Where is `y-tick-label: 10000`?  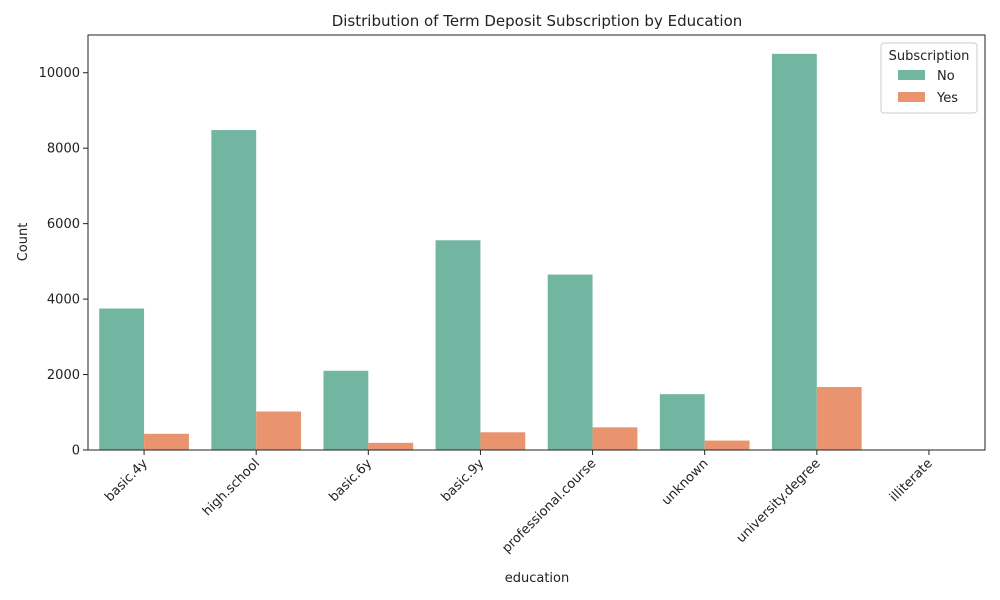
y-tick-label: 10000 is located at coordinates (59, 73).